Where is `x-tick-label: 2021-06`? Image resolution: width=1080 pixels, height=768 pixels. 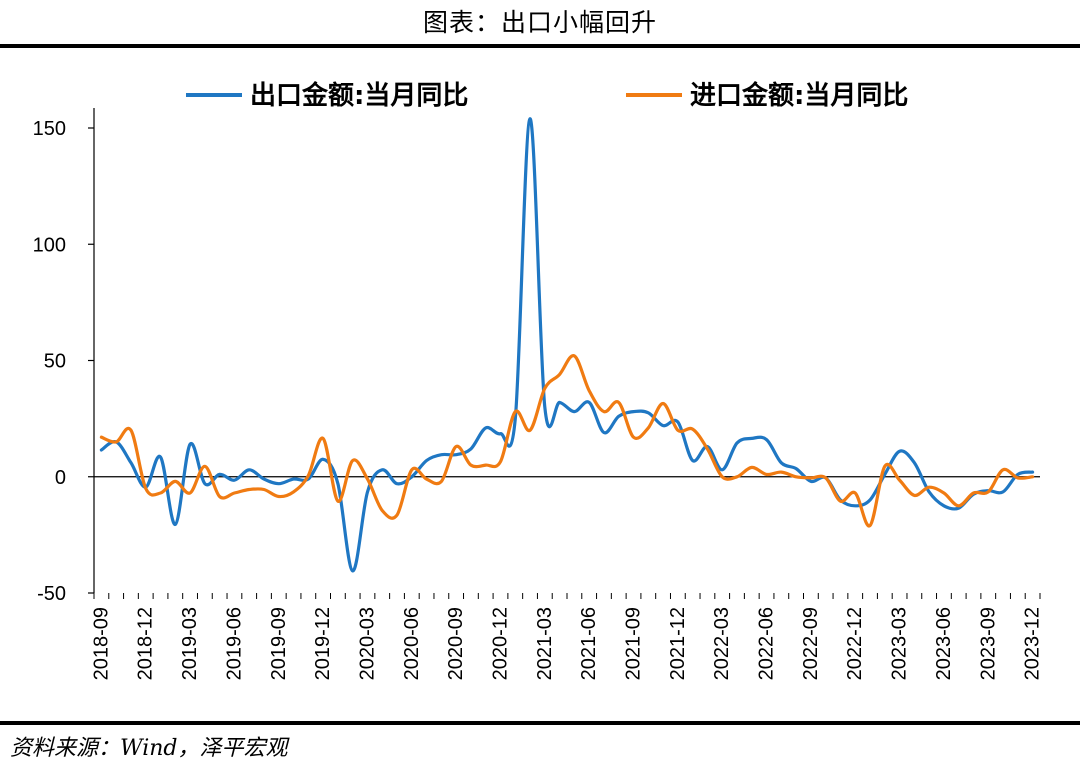 x-tick-label: 2021-06 is located at coordinates (589, 643).